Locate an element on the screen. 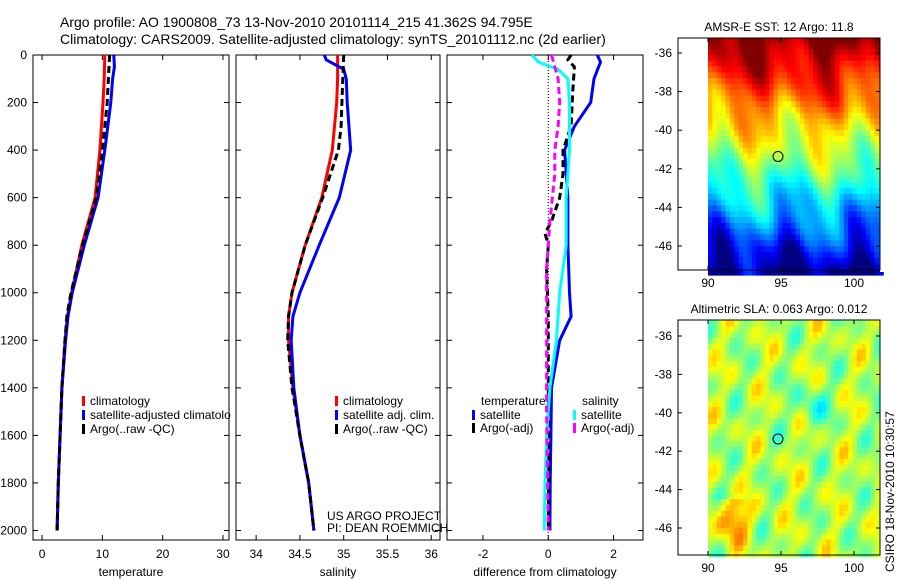 This screenshot has height=580, width=900. y-tick-label: 1400 is located at coordinates (13, 388).